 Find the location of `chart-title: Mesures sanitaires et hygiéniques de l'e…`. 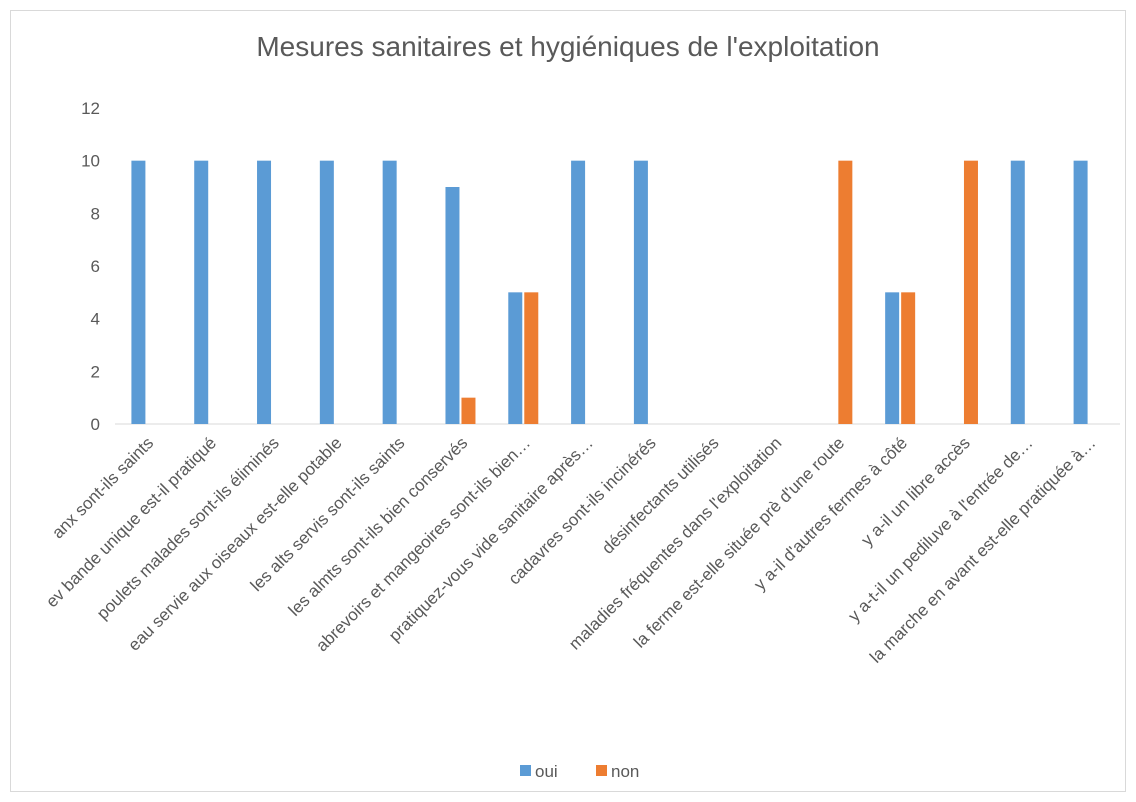

chart-title: Mesures sanitaires et hygiéniques de l'e… is located at coordinates (567, 46).